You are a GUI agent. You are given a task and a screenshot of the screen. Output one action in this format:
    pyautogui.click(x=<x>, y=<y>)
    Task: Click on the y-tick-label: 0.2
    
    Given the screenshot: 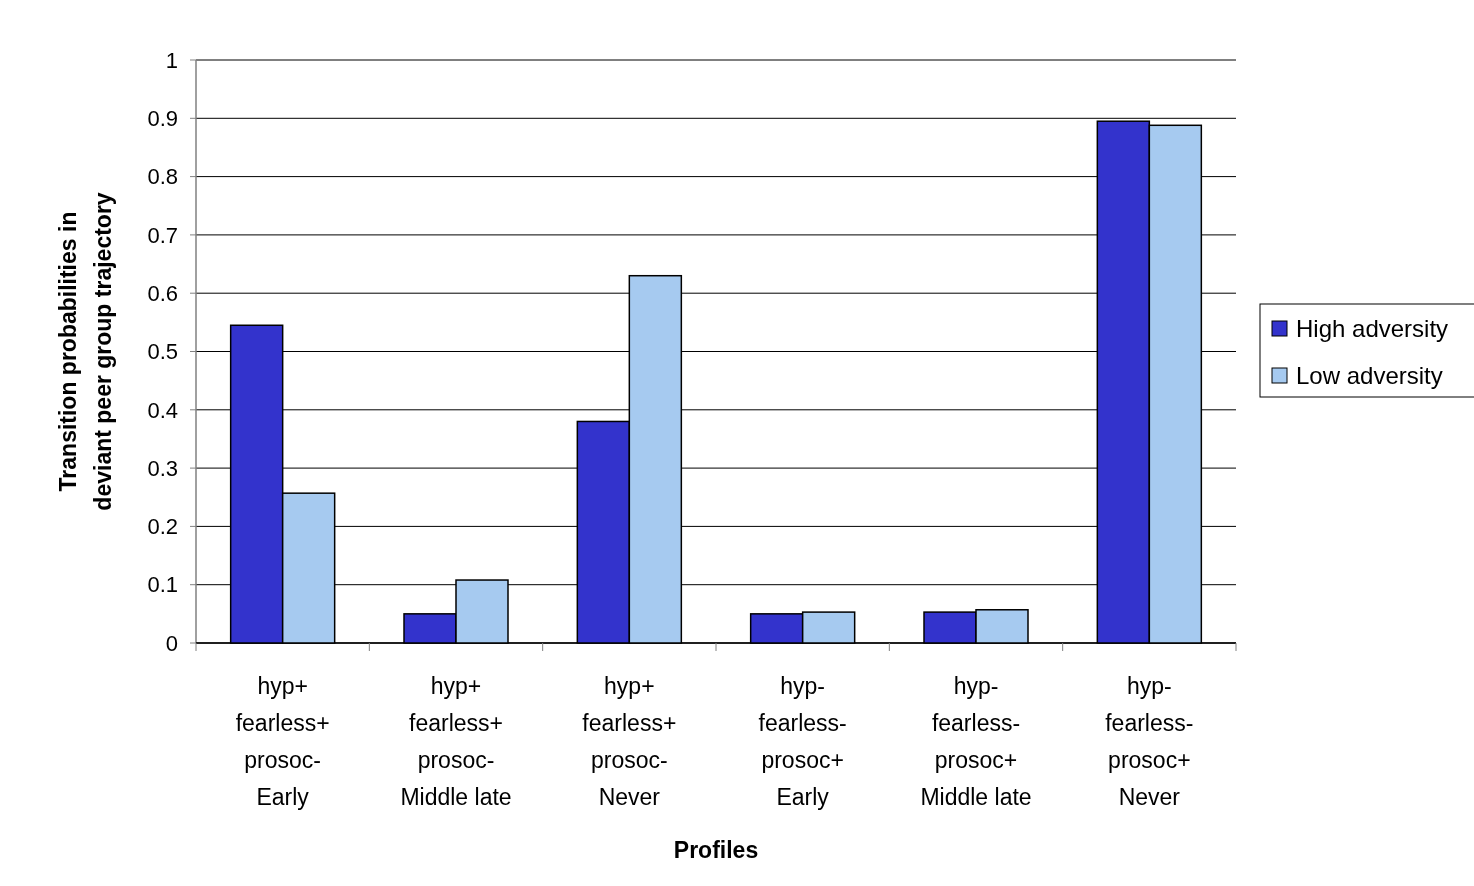 What is the action you would take?
    pyautogui.click(x=162, y=527)
    